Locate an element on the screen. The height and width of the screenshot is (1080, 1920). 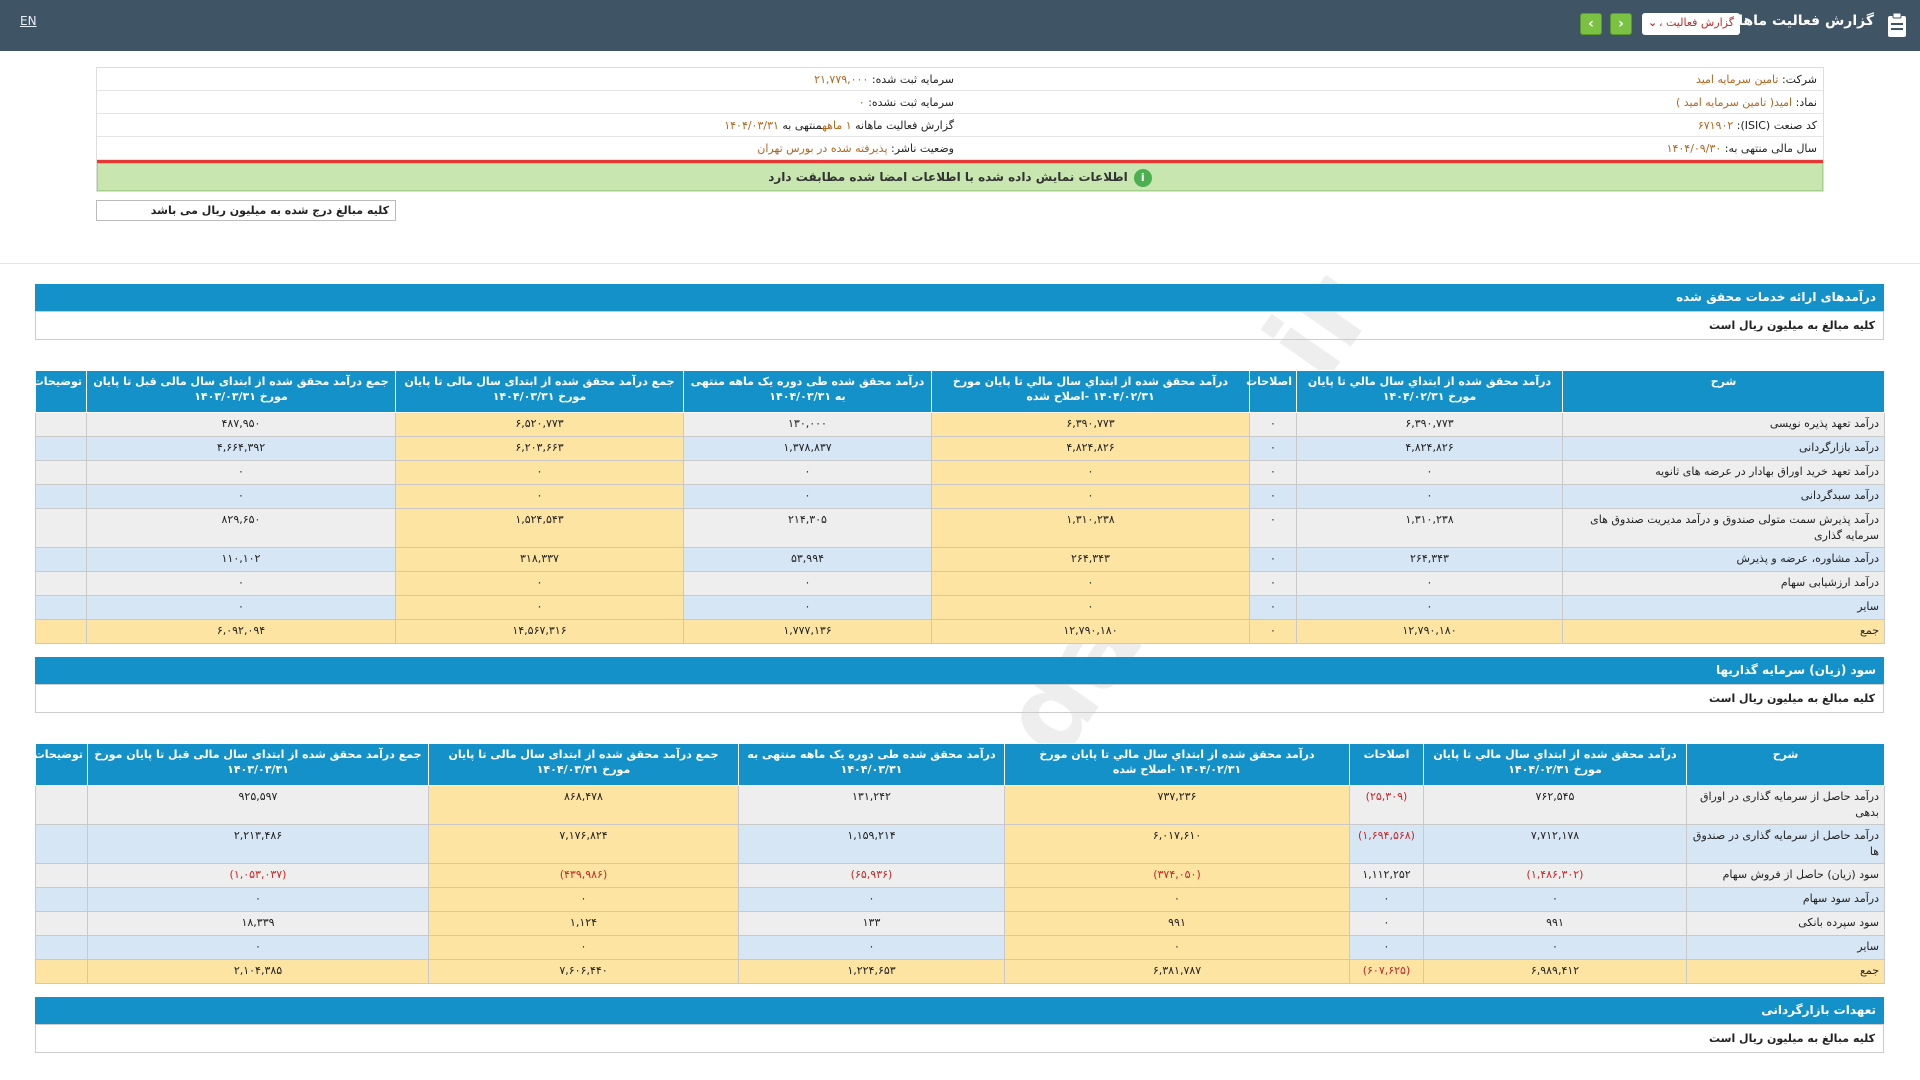
row-value: ۸۶۸,۴۷۸ is located at coordinates (583, 805).